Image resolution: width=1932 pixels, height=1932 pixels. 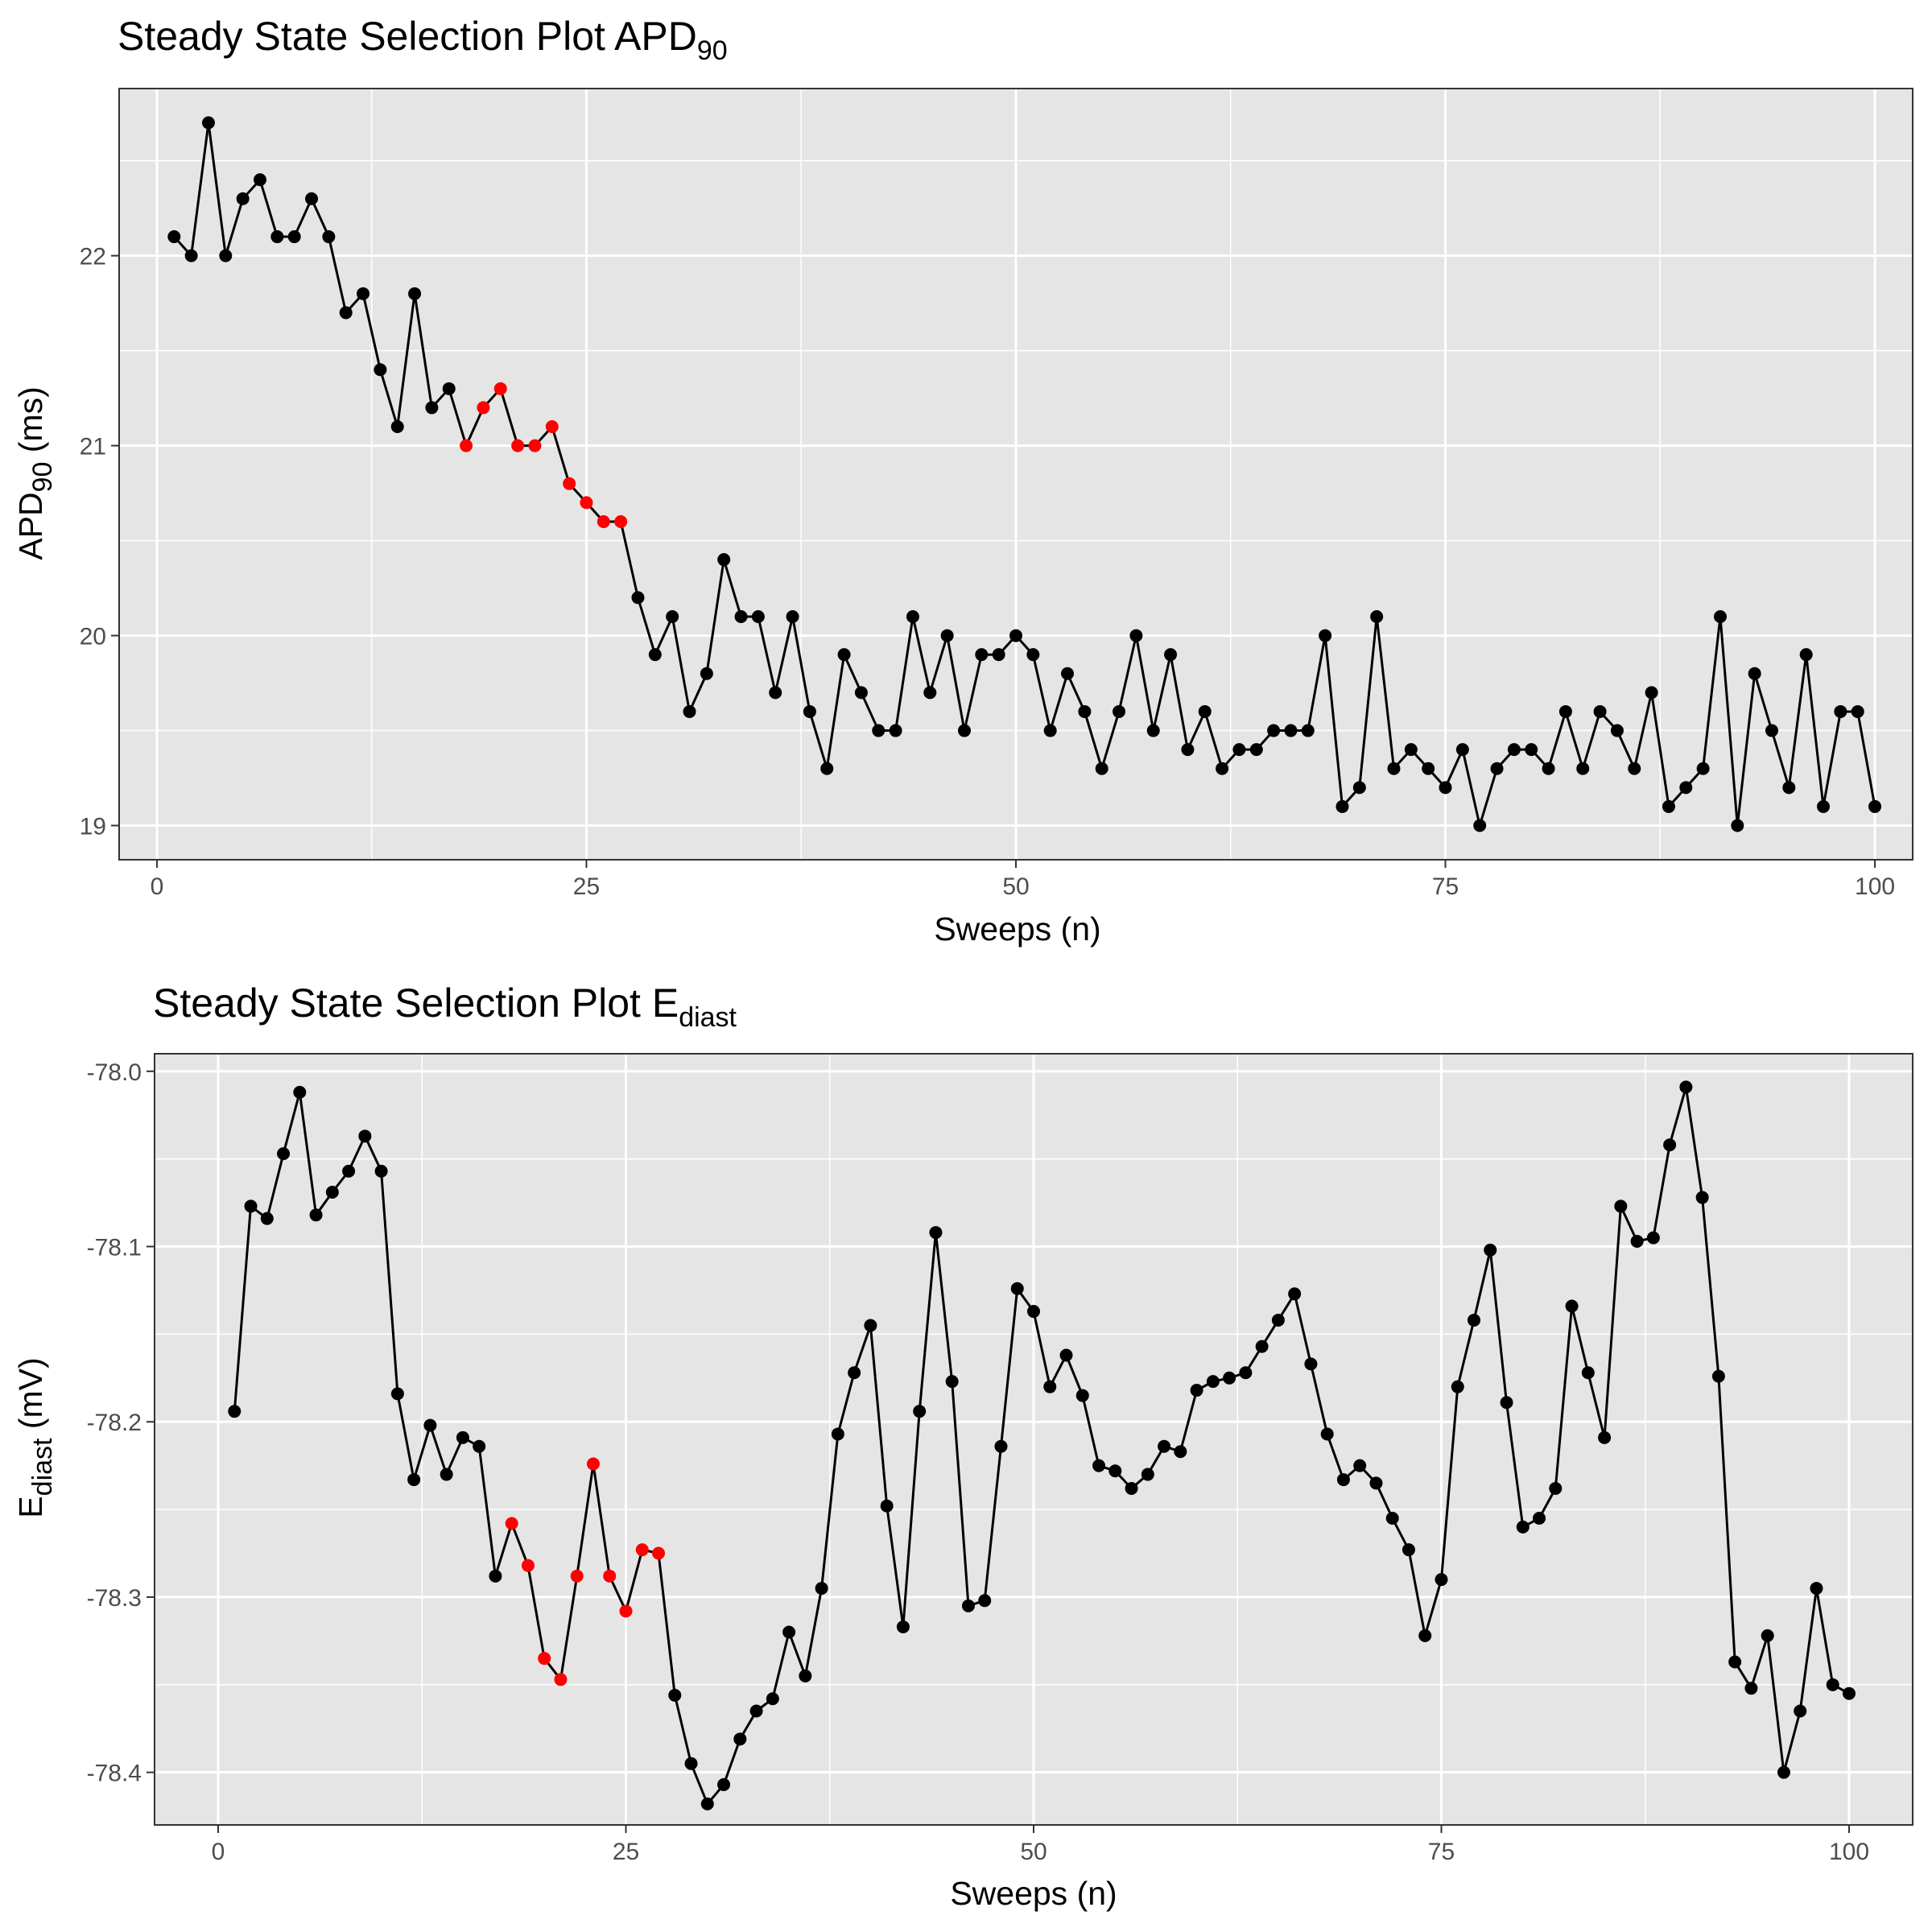 I want to click on apd90-x-tick-label: 25, so click(x=586, y=886).